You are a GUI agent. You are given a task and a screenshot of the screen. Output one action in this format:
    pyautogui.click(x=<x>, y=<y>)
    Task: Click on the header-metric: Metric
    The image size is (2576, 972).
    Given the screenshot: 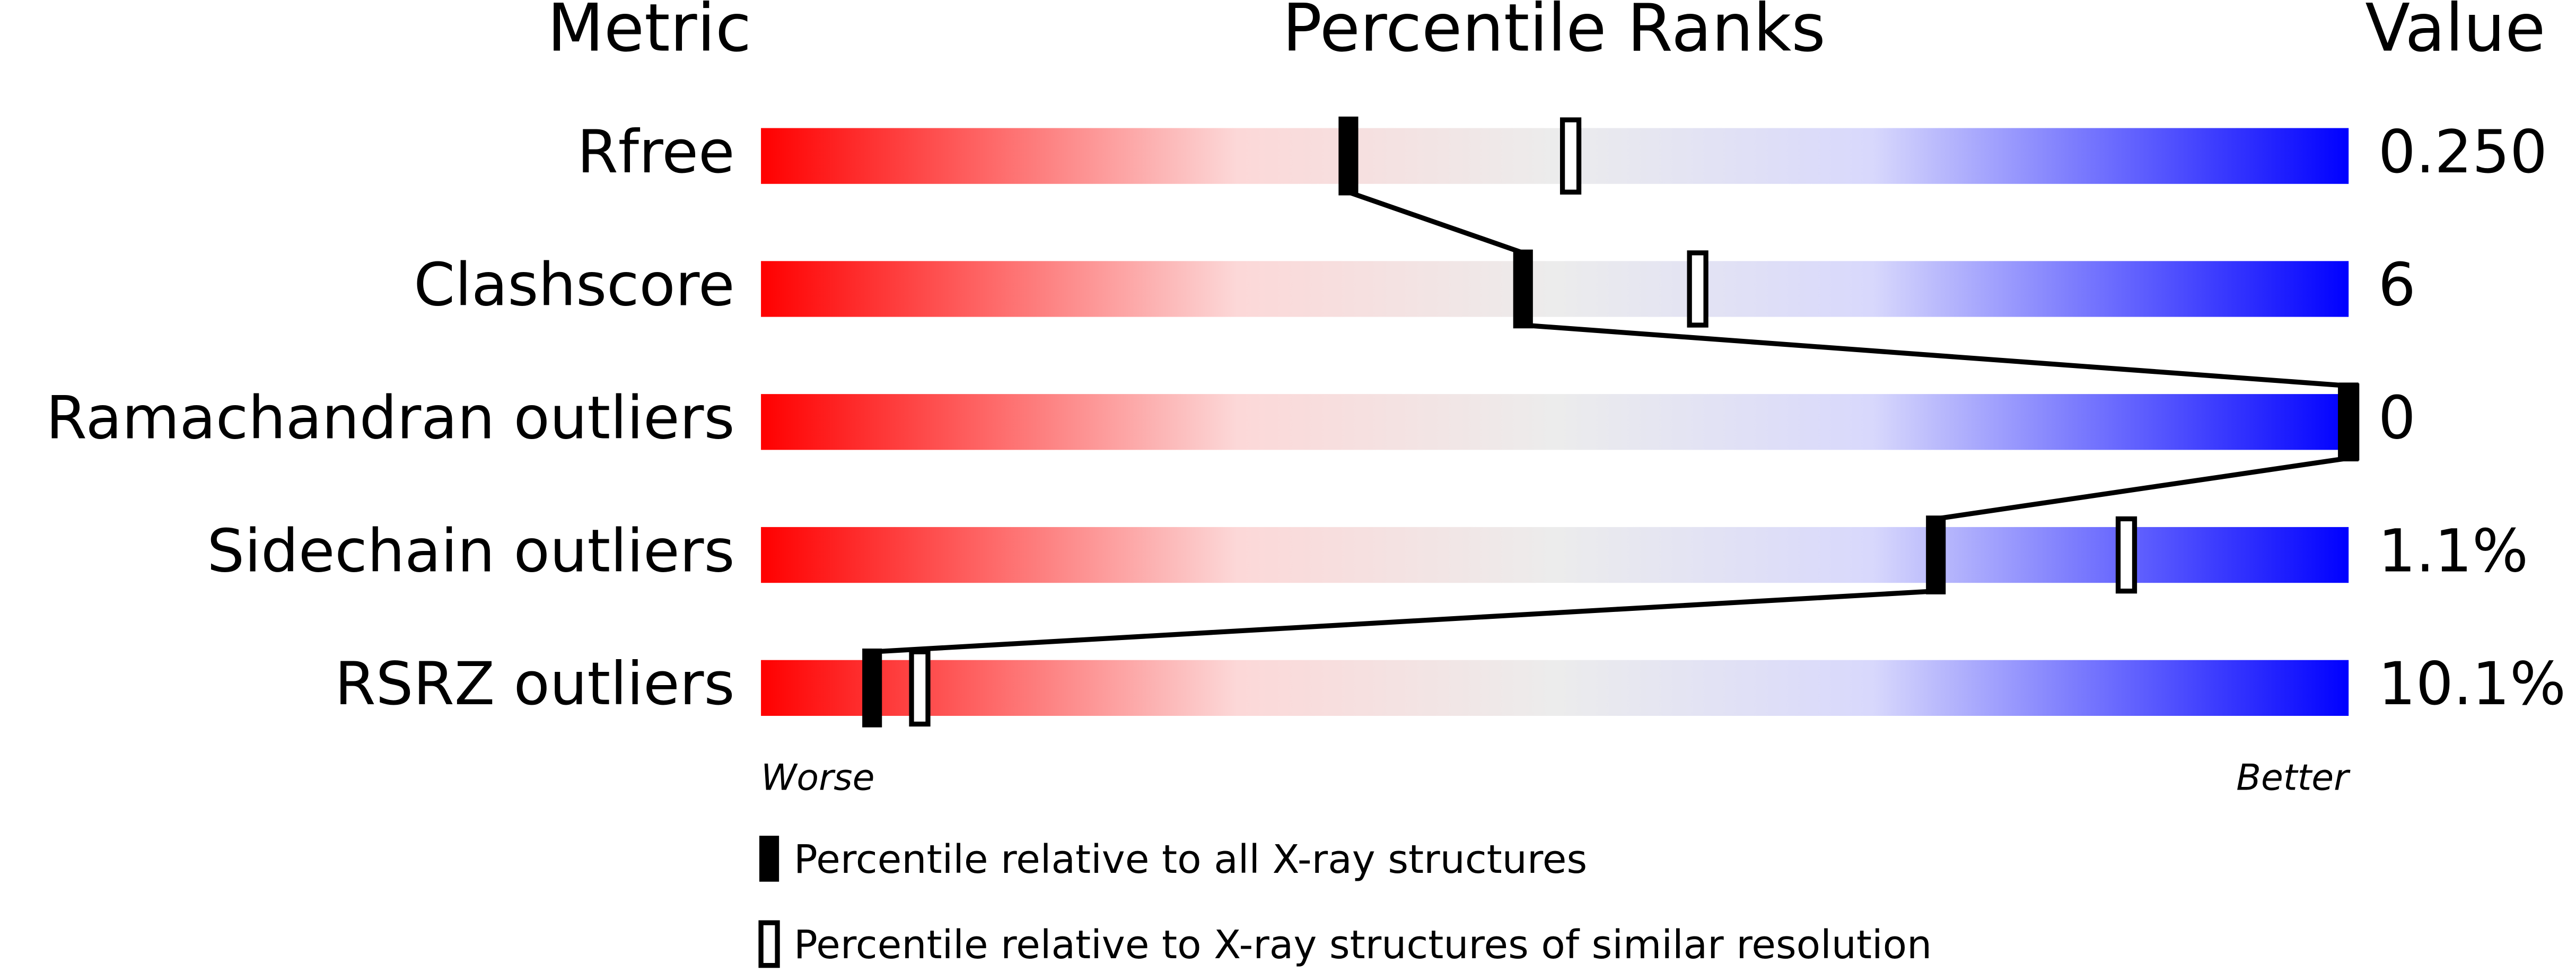 What is the action you would take?
    pyautogui.click(x=649, y=33)
    